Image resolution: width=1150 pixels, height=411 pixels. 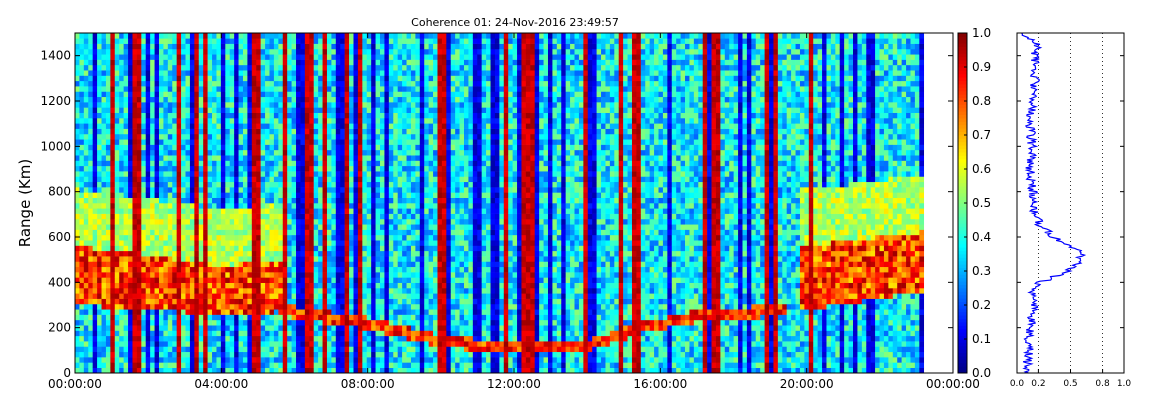 What do you see at coordinates (515, 22) in the screenshot?
I see `chart-title: Coherence 01: 24-Nov-2016 23:49:57` at bounding box center [515, 22].